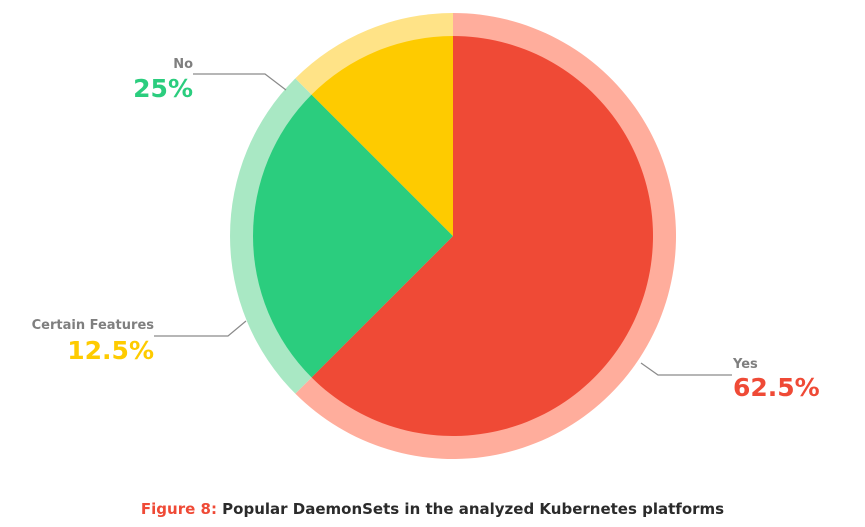  What do you see at coordinates (200, 328) in the screenshot?
I see `leader-line-certain-features` at bounding box center [200, 328].